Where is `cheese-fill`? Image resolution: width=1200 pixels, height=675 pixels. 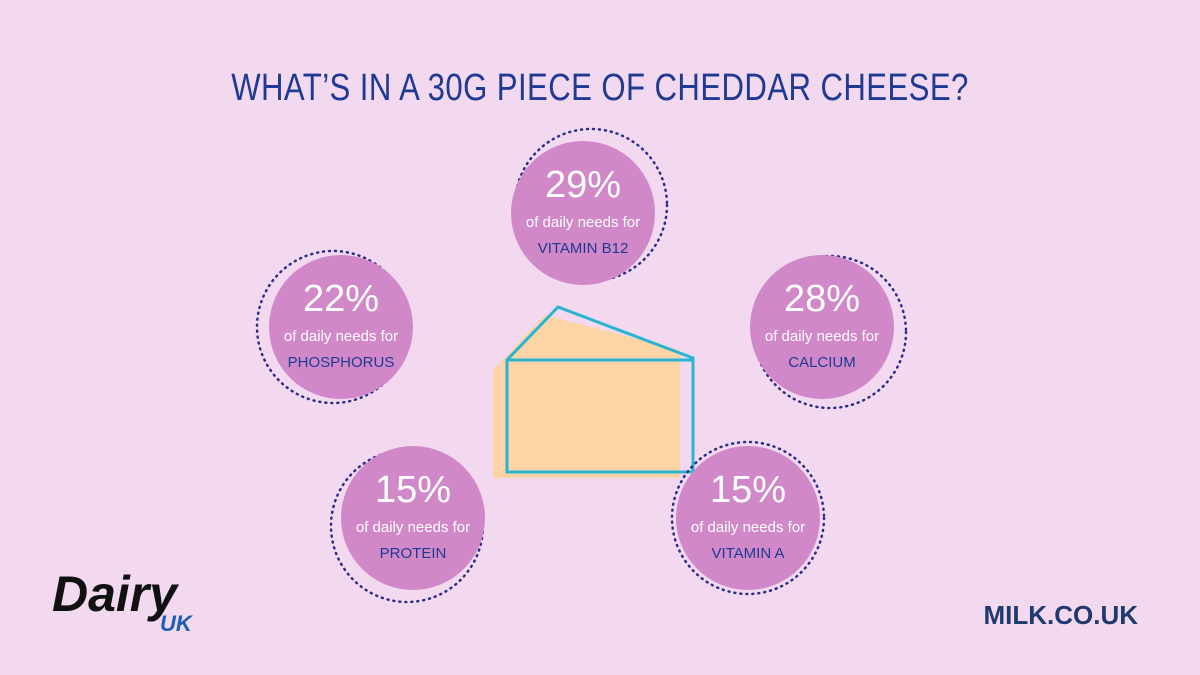 cheese-fill is located at coordinates (586, 396).